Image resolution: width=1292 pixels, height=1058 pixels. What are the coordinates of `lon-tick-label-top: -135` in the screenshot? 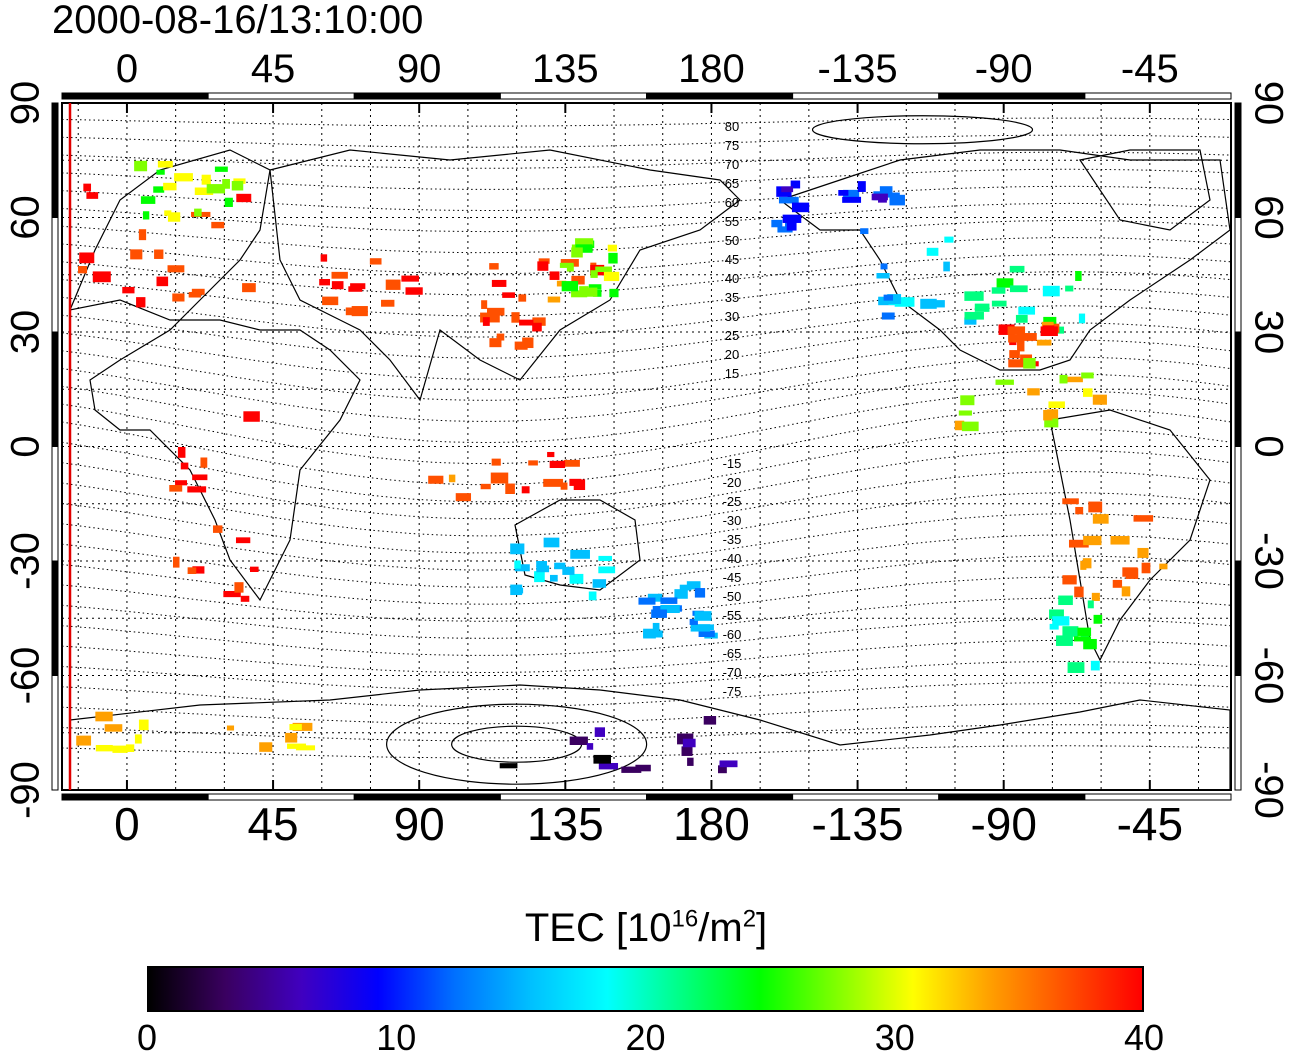 It's located at (858, 69).